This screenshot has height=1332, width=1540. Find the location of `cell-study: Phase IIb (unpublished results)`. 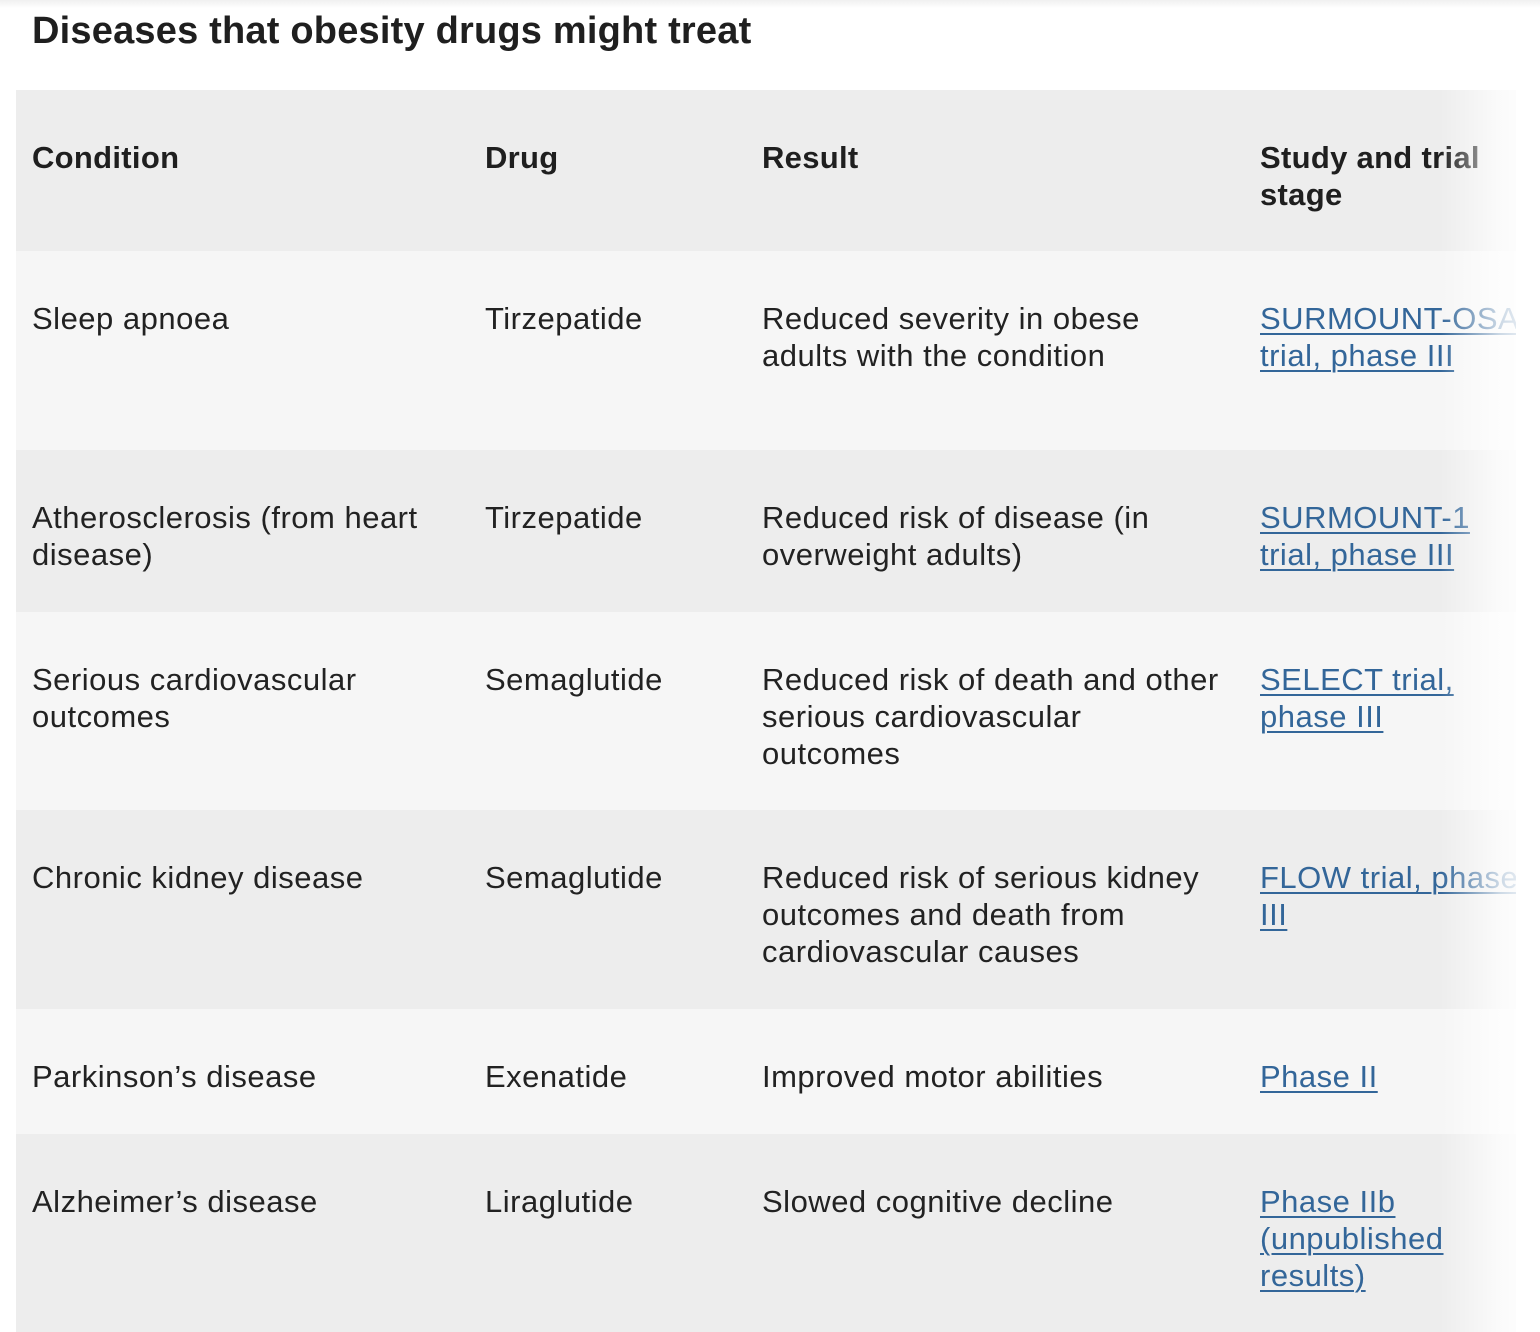

cell-study: Phase IIb (unpublished results) is located at coordinates (1380, 1233).